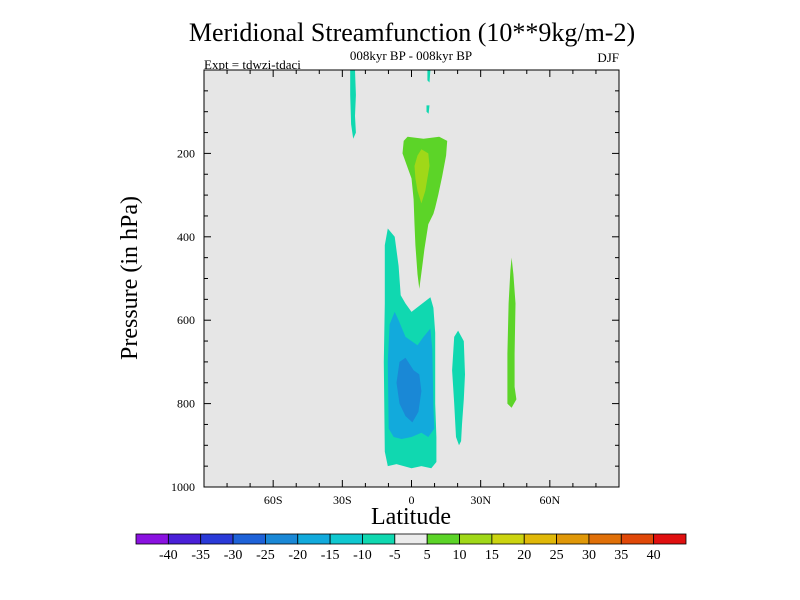 Image resolution: width=800 pixels, height=600 pixels. Describe the element at coordinates (412, 500) in the screenshot. I see `x-tick-label: 0` at that location.